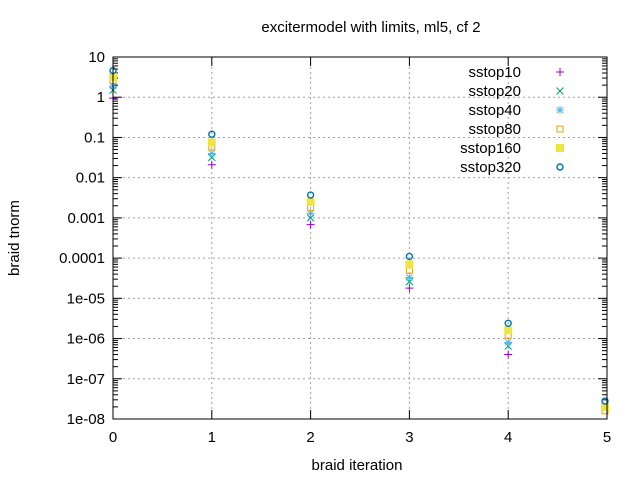  What do you see at coordinates (86, 339) in the screenshot?
I see `y-tick-label: 1e-06` at bounding box center [86, 339].